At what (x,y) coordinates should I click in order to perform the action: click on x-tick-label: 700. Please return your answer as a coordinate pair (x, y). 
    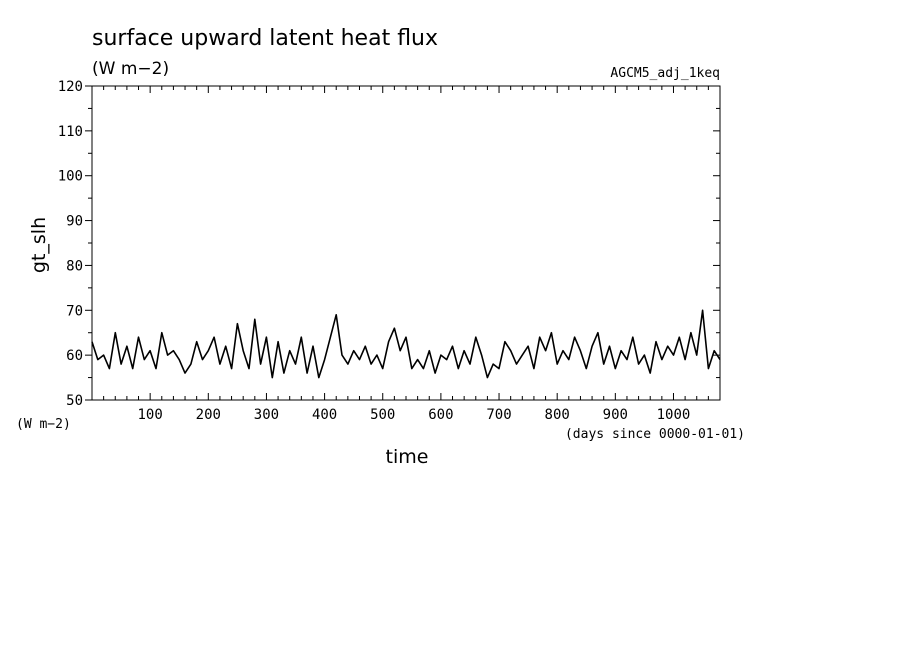
    Looking at the image, I should click on (498, 415).